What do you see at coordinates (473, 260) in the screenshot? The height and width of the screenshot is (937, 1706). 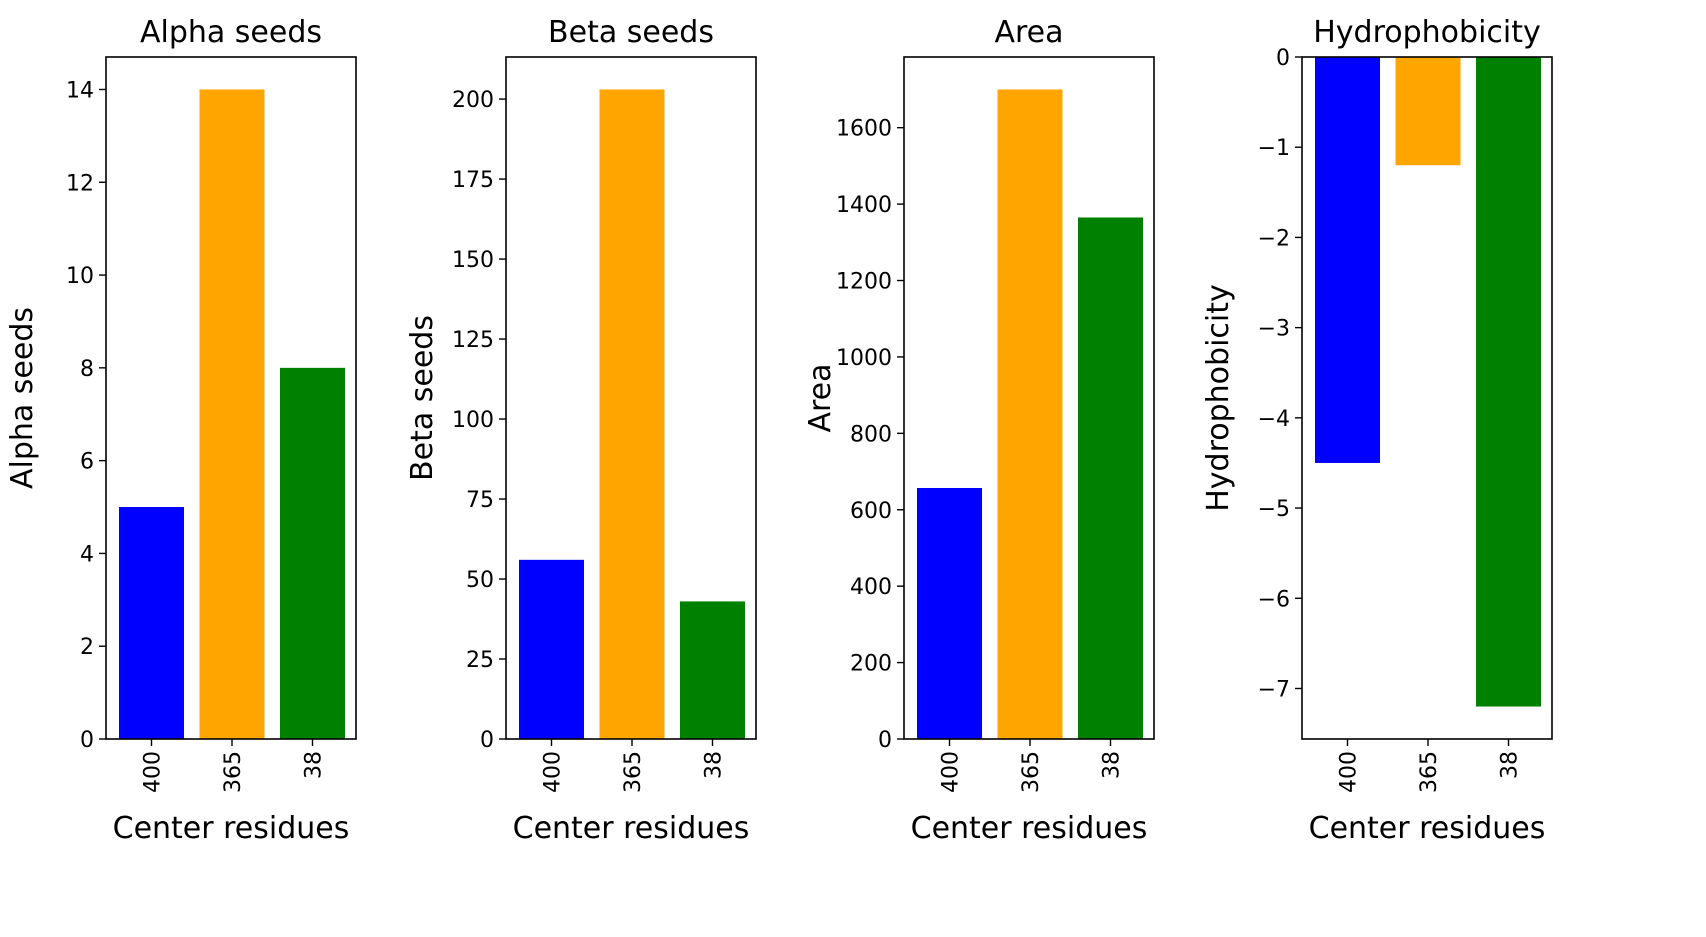 I see `y-tick-label: 150` at bounding box center [473, 260].